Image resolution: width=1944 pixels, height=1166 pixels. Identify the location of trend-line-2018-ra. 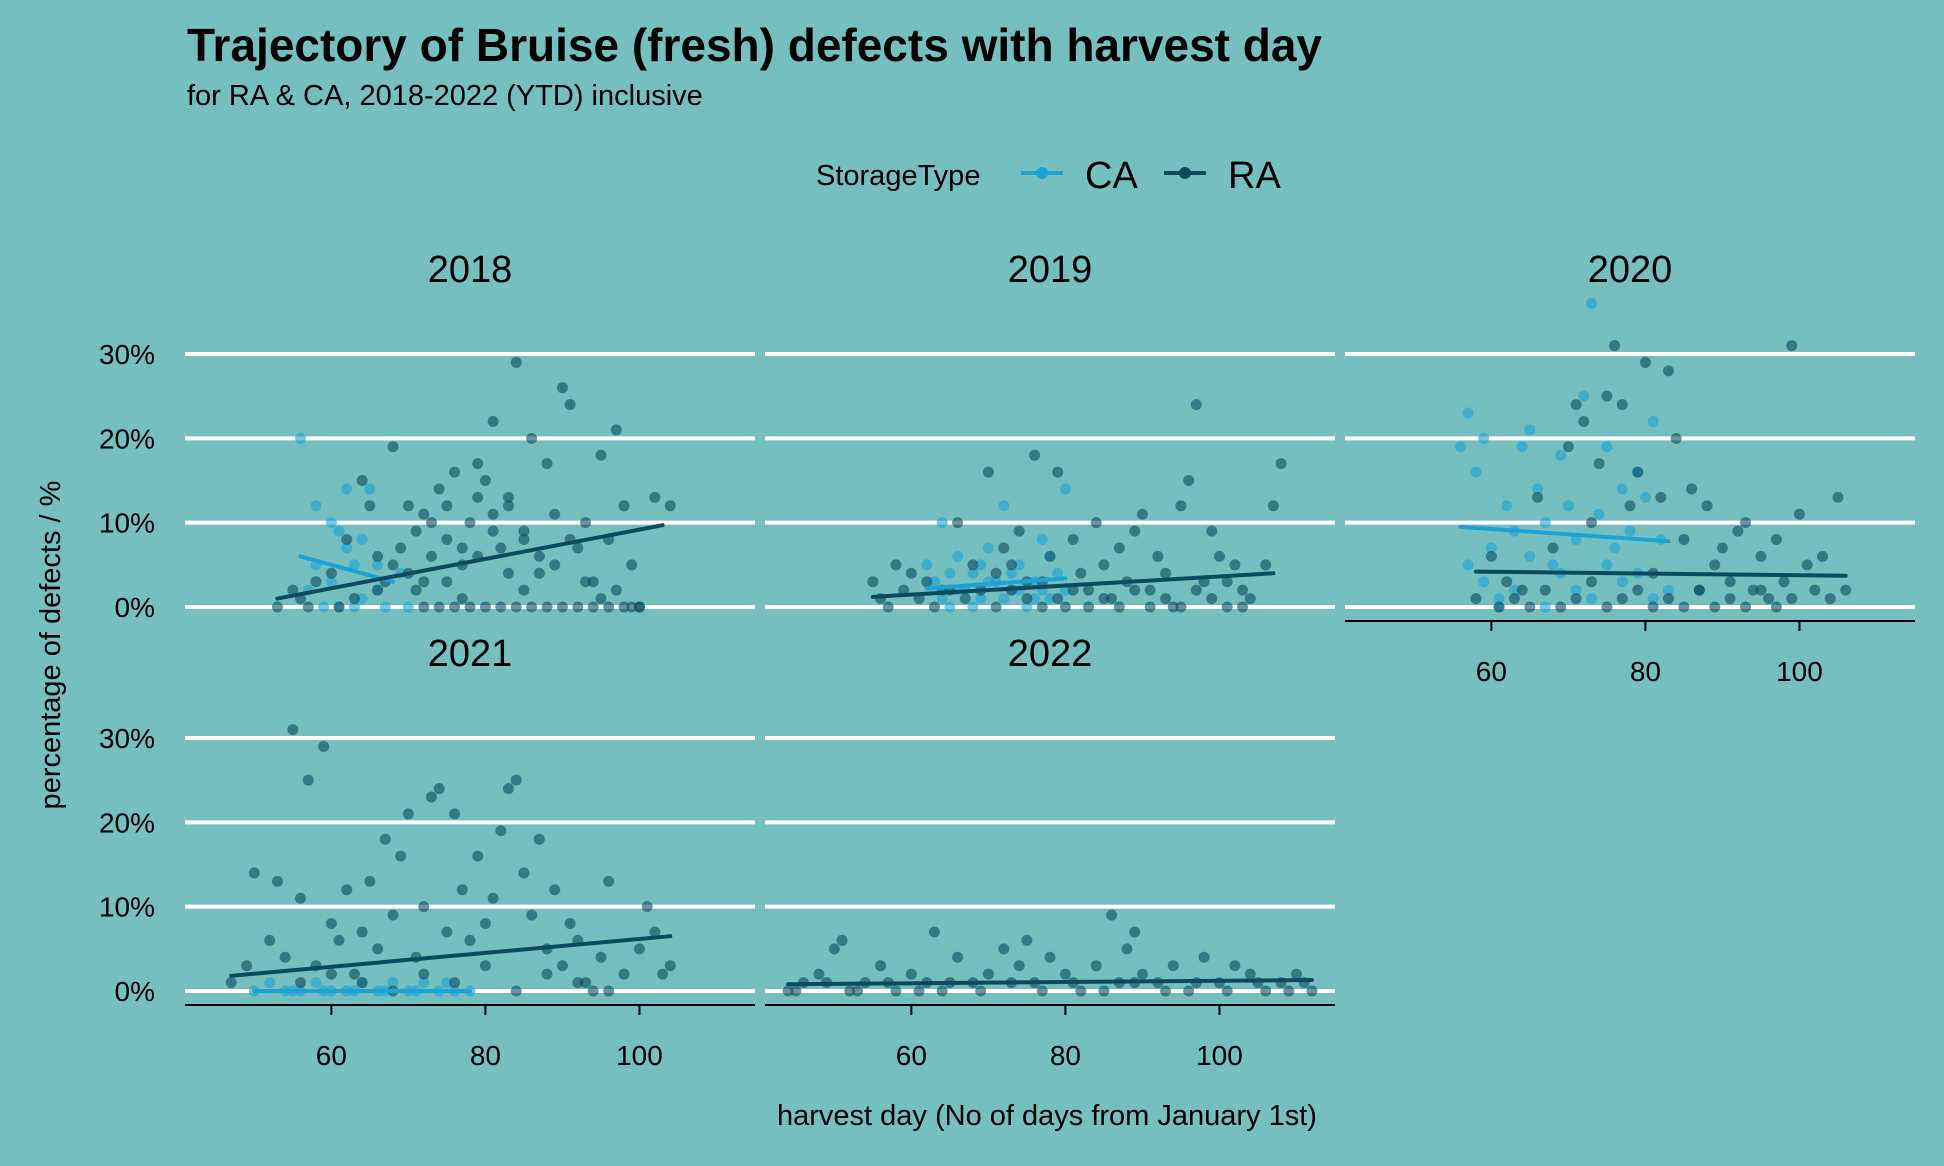
(470, 562).